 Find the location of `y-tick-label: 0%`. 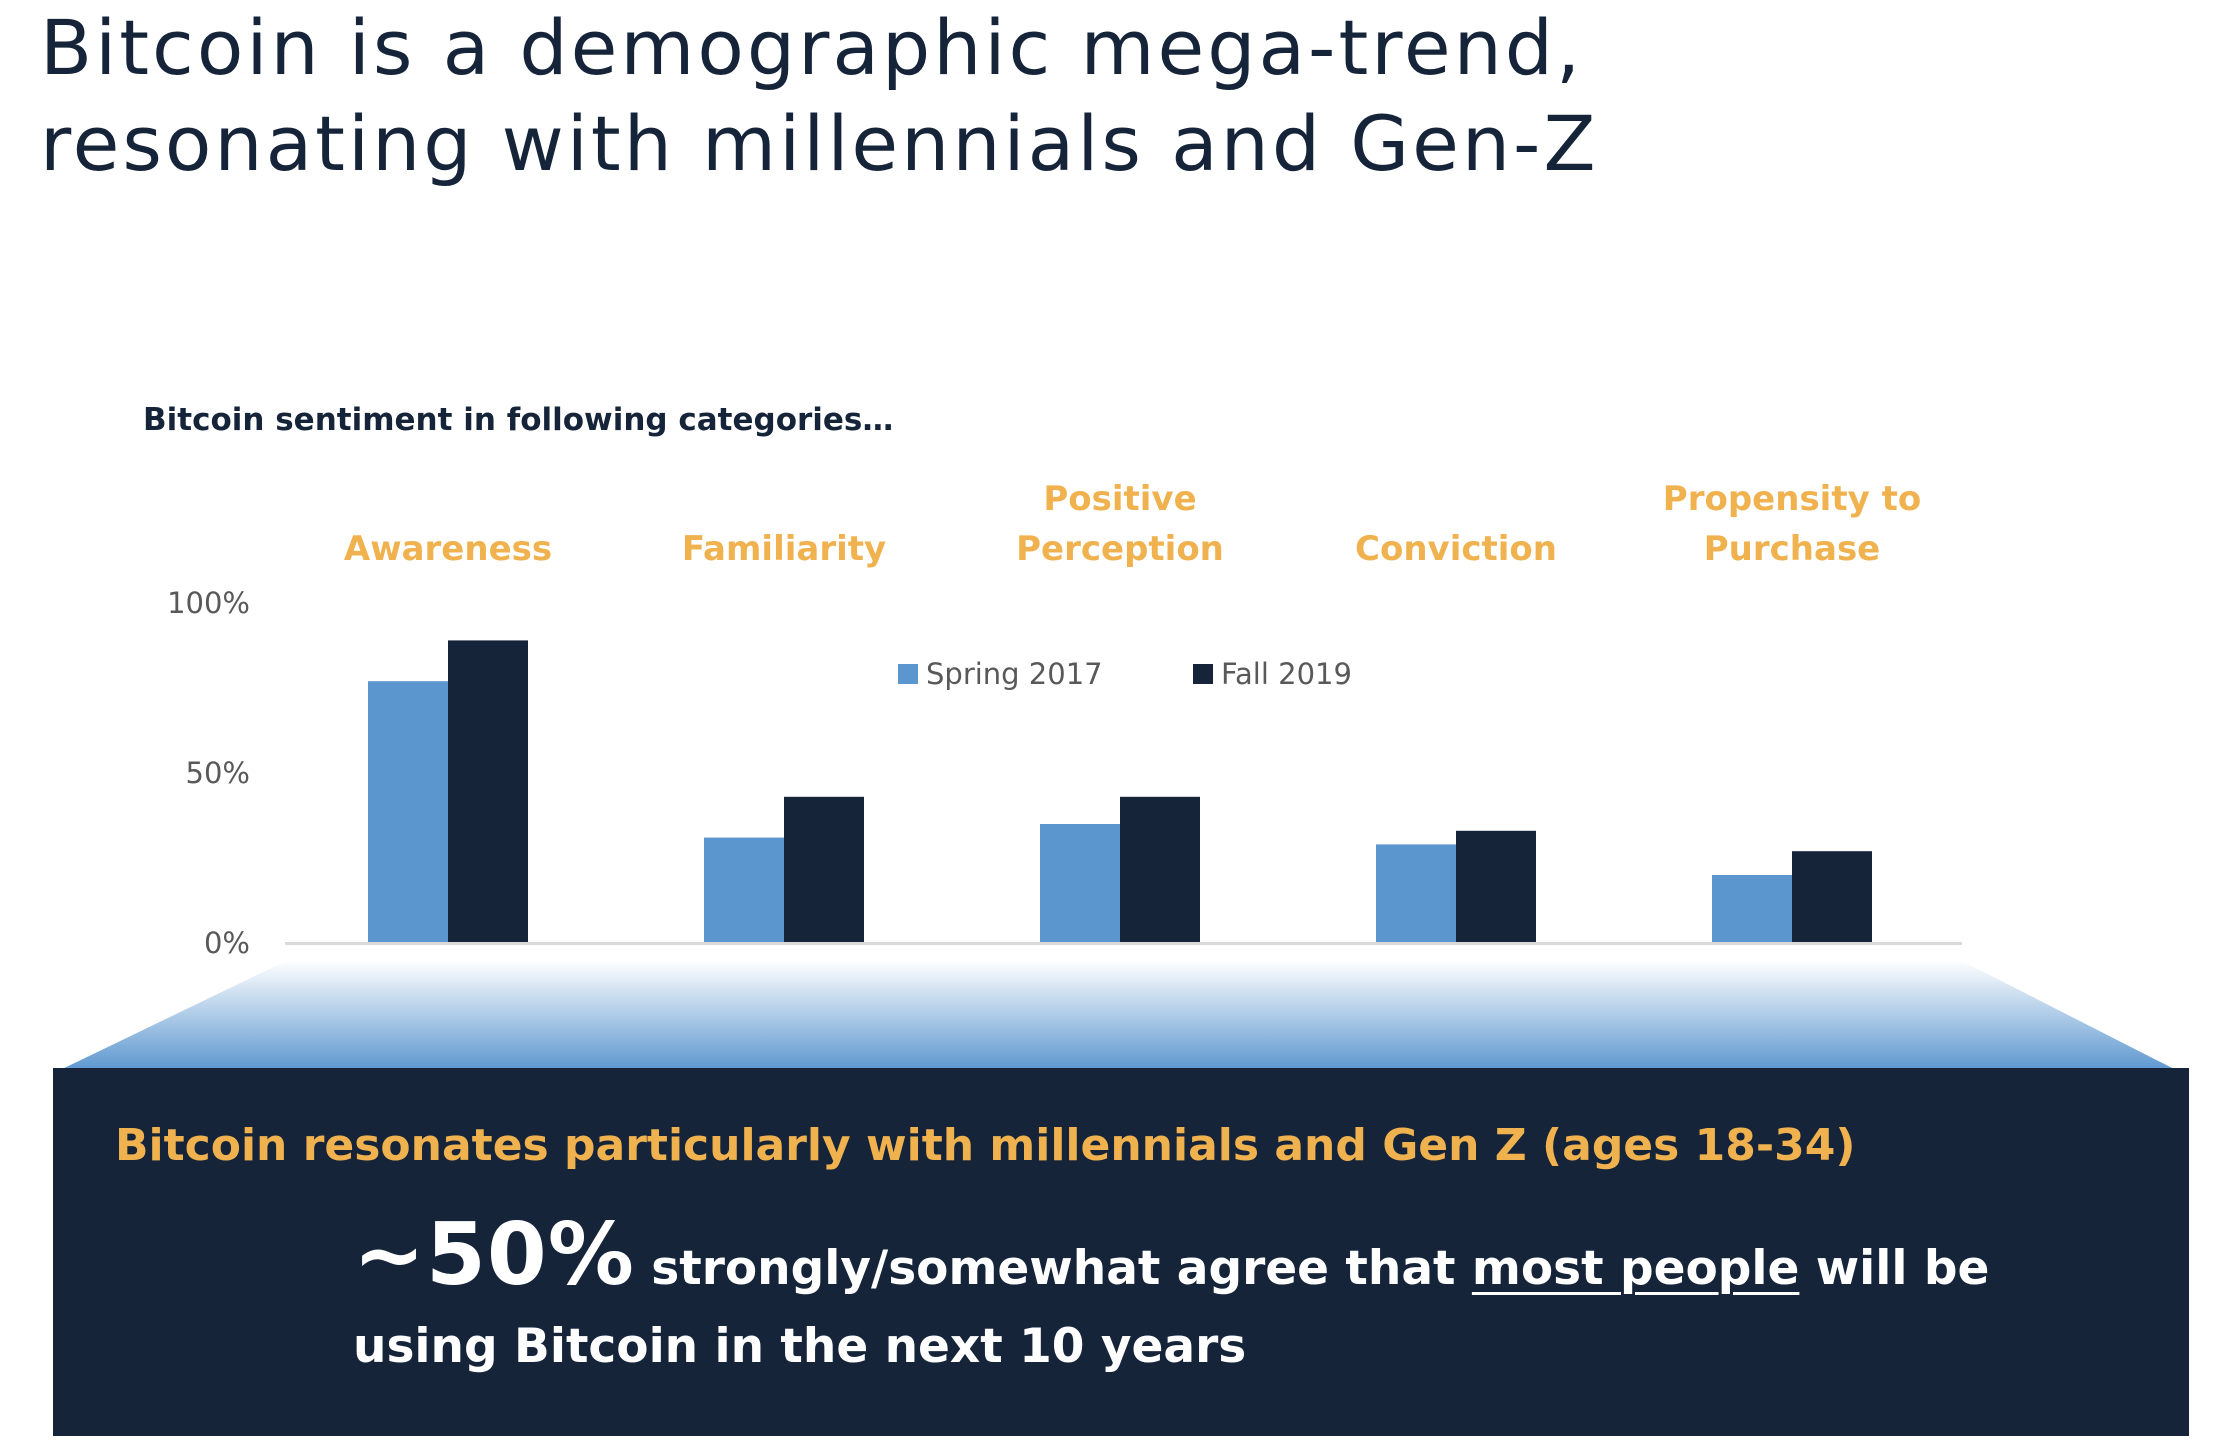

y-tick-label: 0% is located at coordinates (227, 943).